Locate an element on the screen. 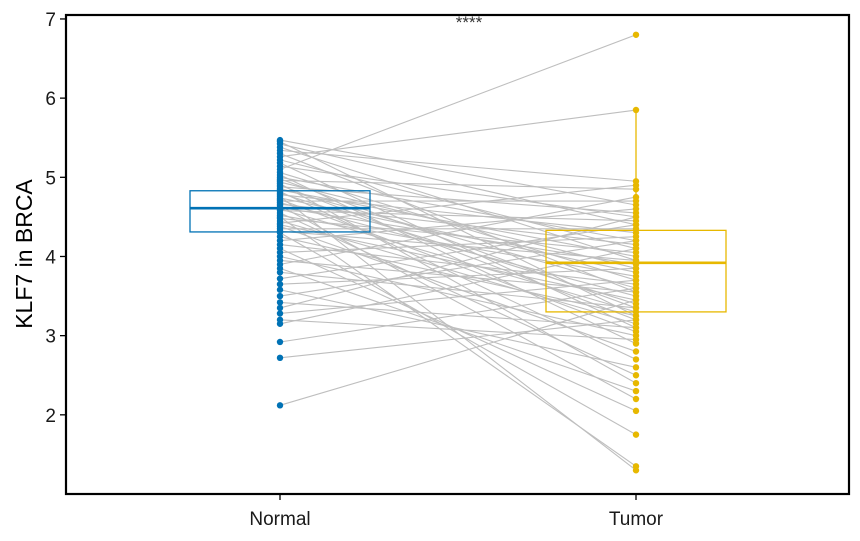 The width and height of the screenshot is (860, 541). y-tick-label-2: 2 is located at coordinates (50, 416).